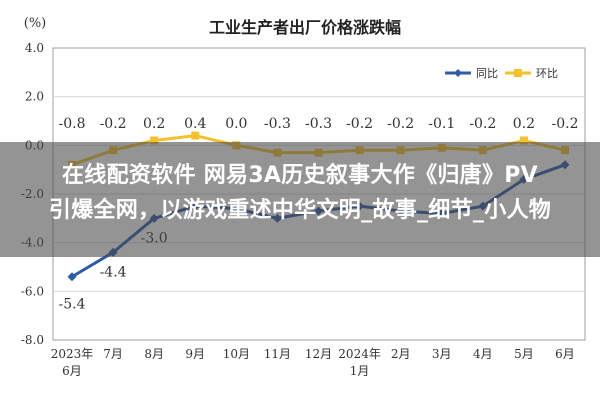 The height and width of the screenshot is (400, 600). What do you see at coordinates (547, 73) in the screenshot?
I see `legend-label-2: 环比` at bounding box center [547, 73].